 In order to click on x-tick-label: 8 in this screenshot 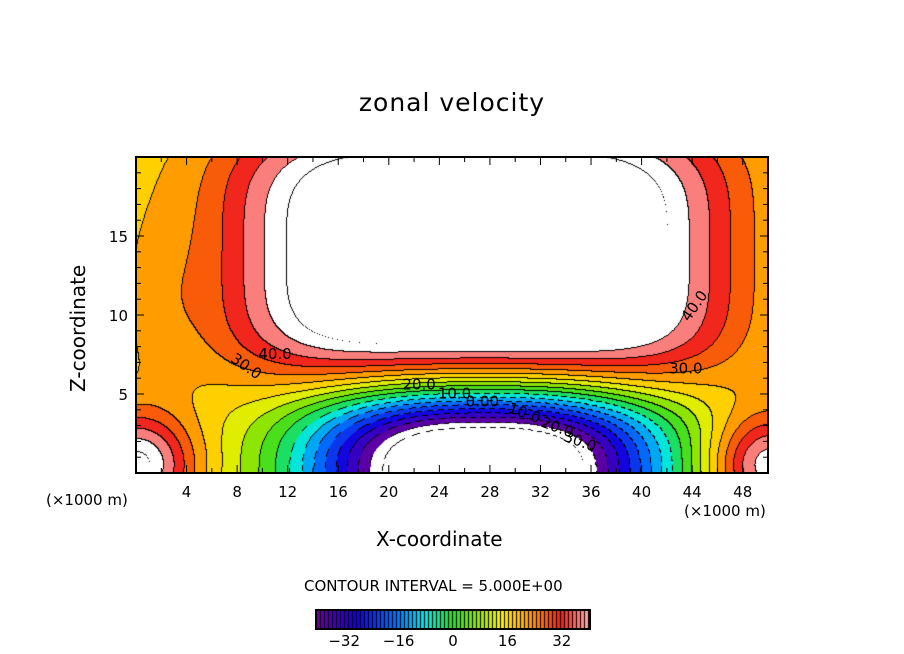, I will do `click(237, 492)`.